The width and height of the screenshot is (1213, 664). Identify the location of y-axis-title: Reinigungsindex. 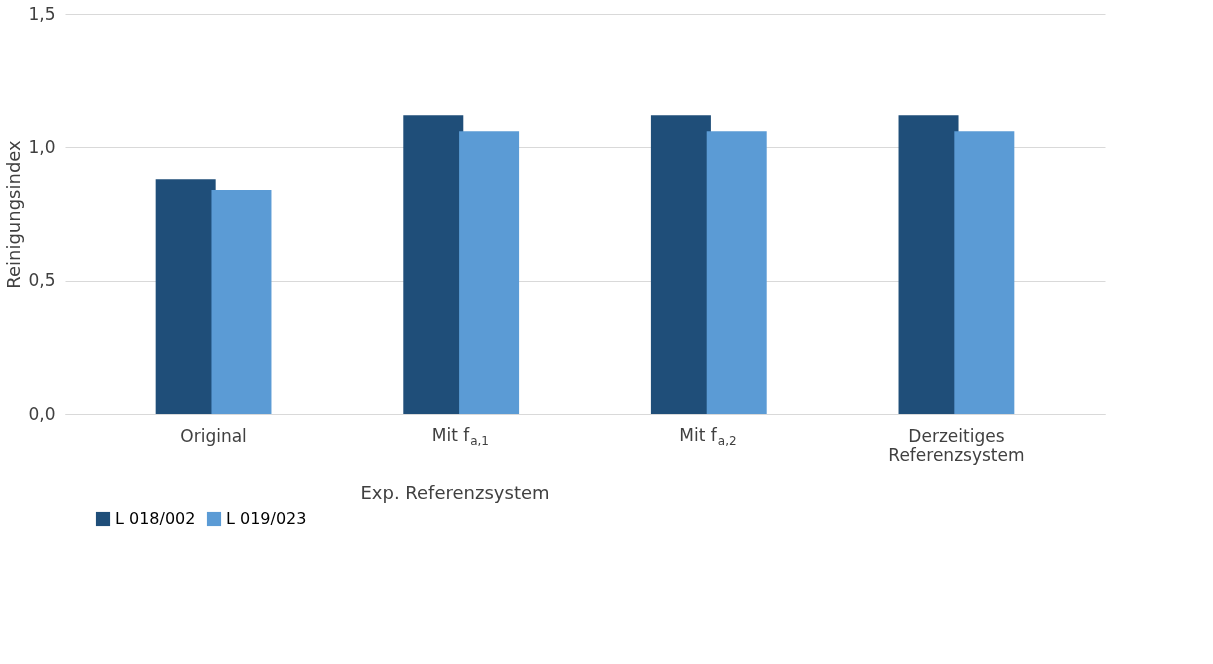
(14, 214).